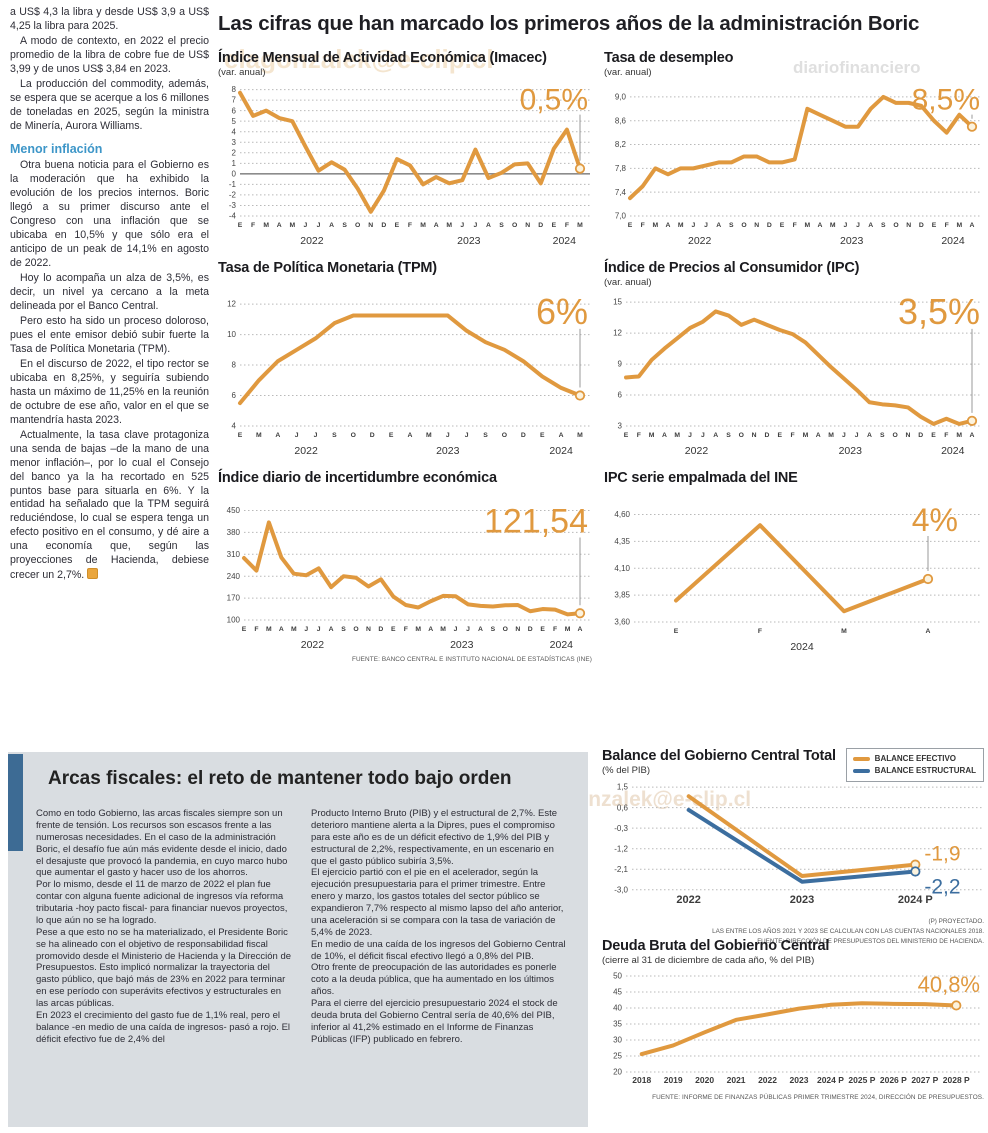 The width and height of the screenshot is (988, 1133). What do you see at coordinates (617, 1072) in the screenshot?
I see `svg-text: 20` at bounding box center [617, 1072].